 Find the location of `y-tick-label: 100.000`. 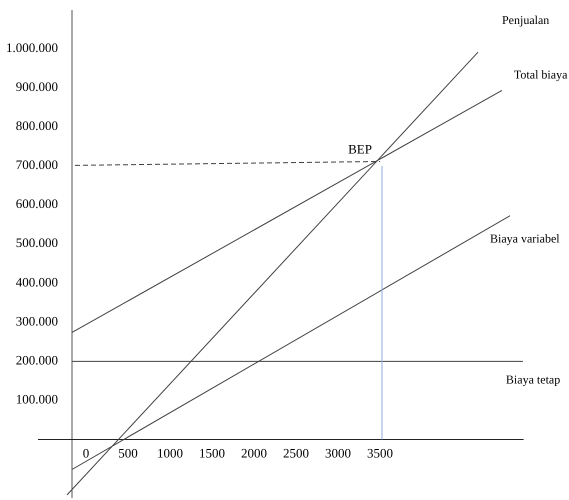

y-tick-label: 100.000 is located at coordinates (37, 398).